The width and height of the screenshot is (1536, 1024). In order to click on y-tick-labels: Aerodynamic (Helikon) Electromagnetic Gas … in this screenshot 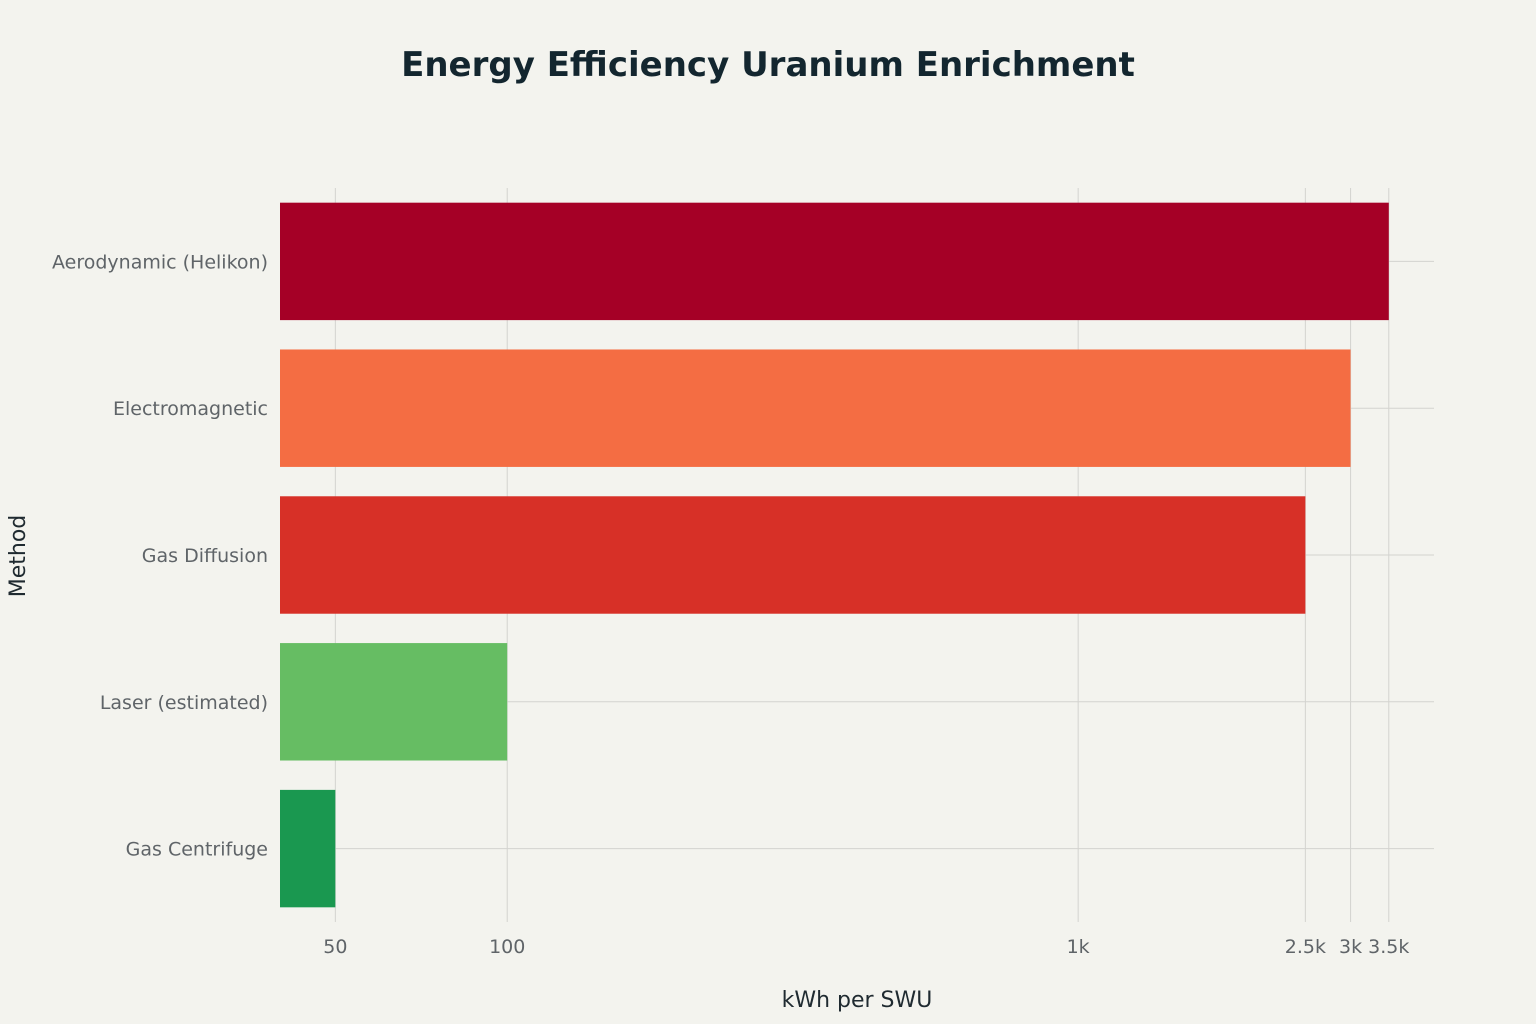, I will do `click(160, 555)`.